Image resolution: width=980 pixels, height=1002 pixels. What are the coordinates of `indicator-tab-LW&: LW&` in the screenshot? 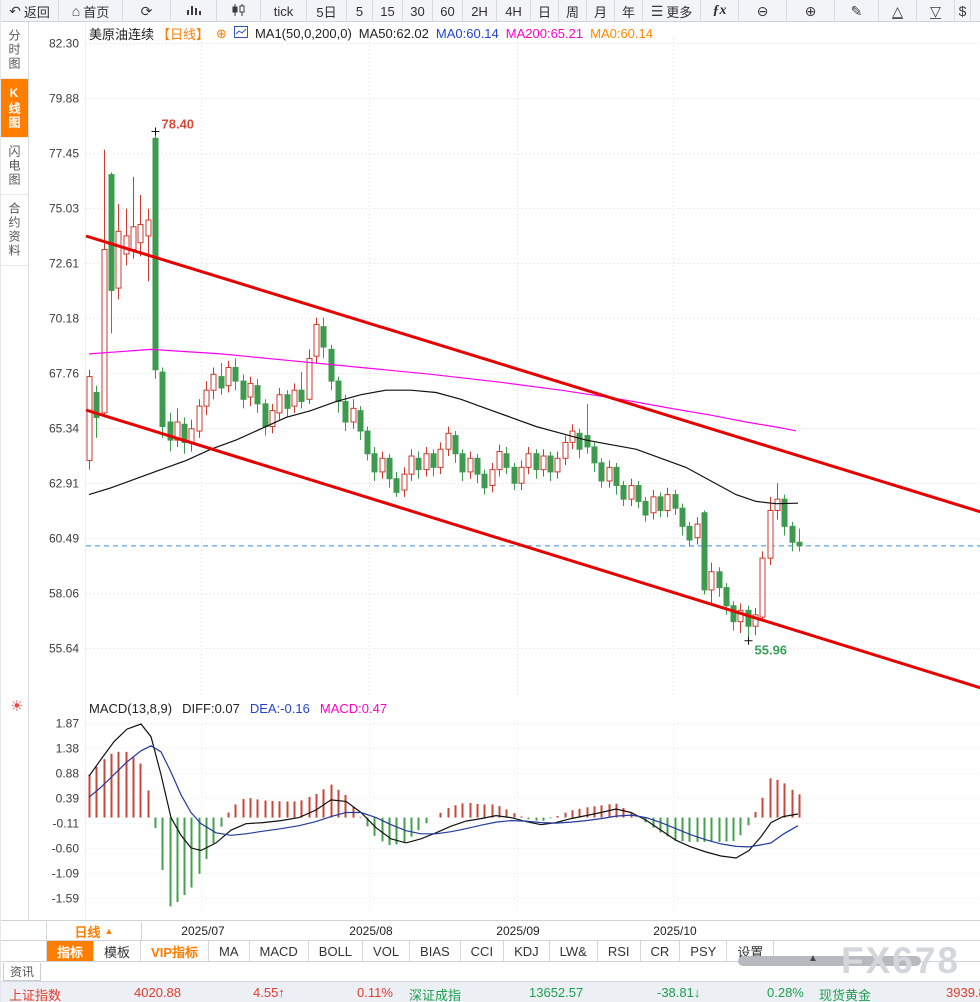 It's located at (574, 951).